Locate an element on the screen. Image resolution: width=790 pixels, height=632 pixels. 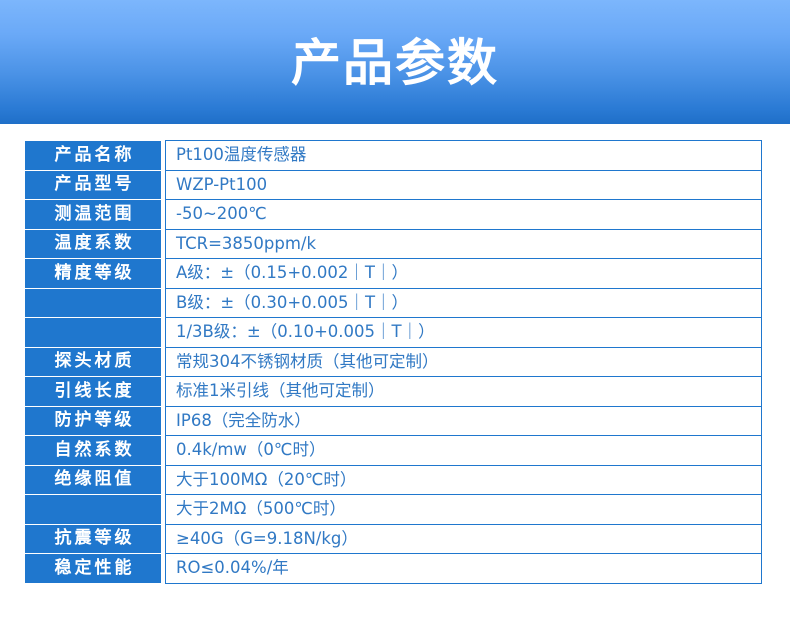
spec-row: 探头材质 常规304不锈钢材质（其他可定制） is located at coordinates (393, 361).